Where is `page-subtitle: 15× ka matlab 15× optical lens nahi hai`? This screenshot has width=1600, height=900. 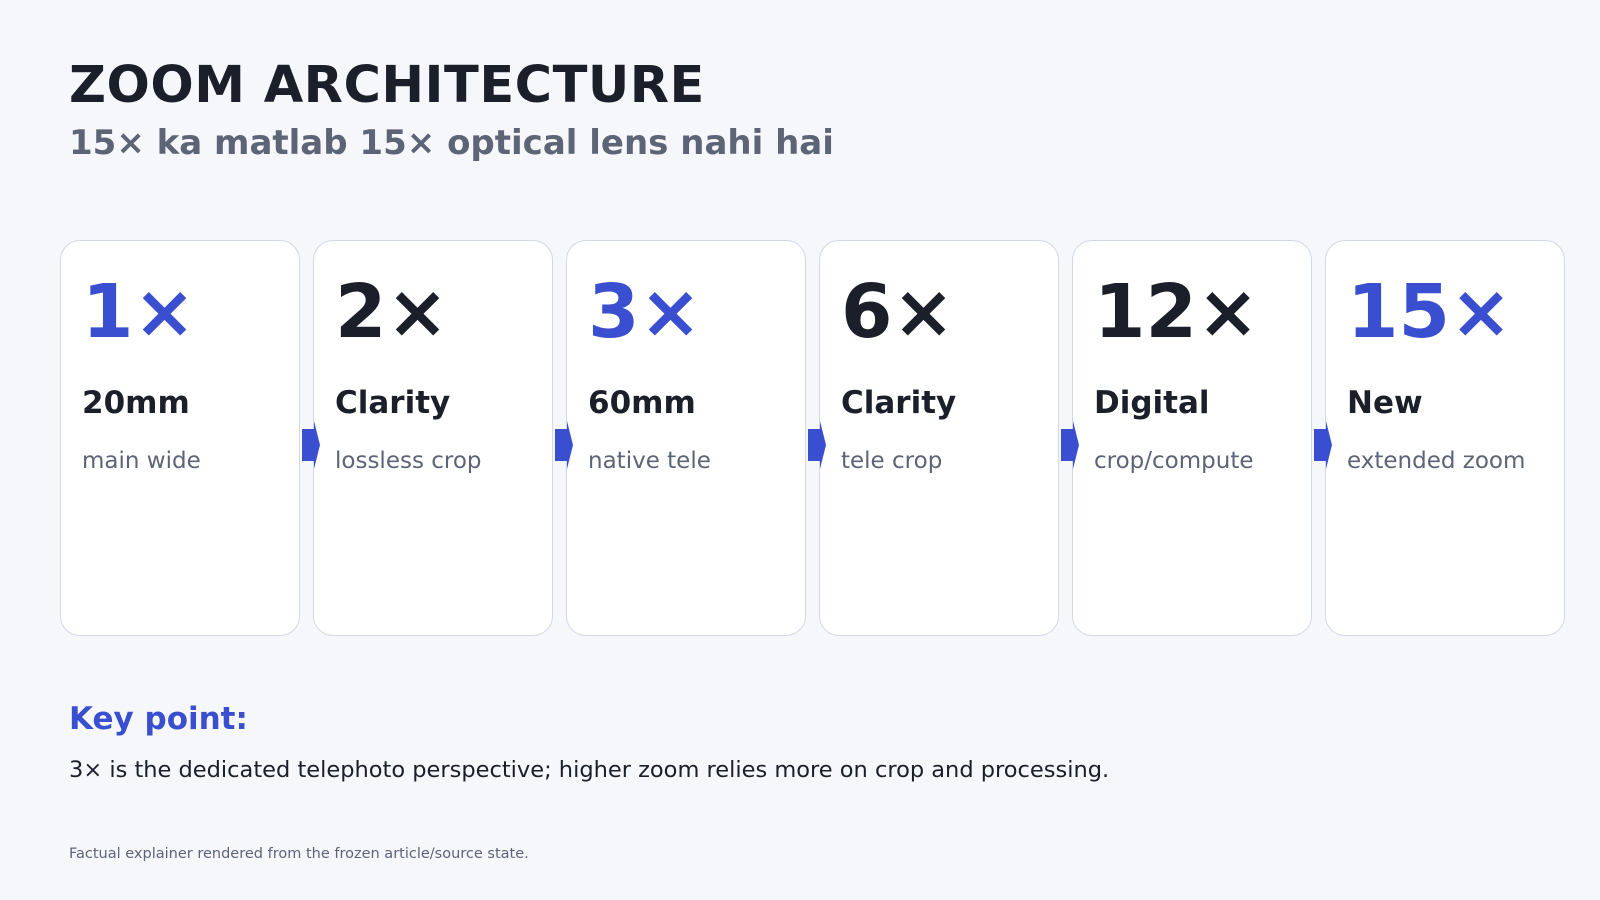 page-subtitle: 15× ka matlab 15× optical lens nahi hai is located at coordinates (451, 143).